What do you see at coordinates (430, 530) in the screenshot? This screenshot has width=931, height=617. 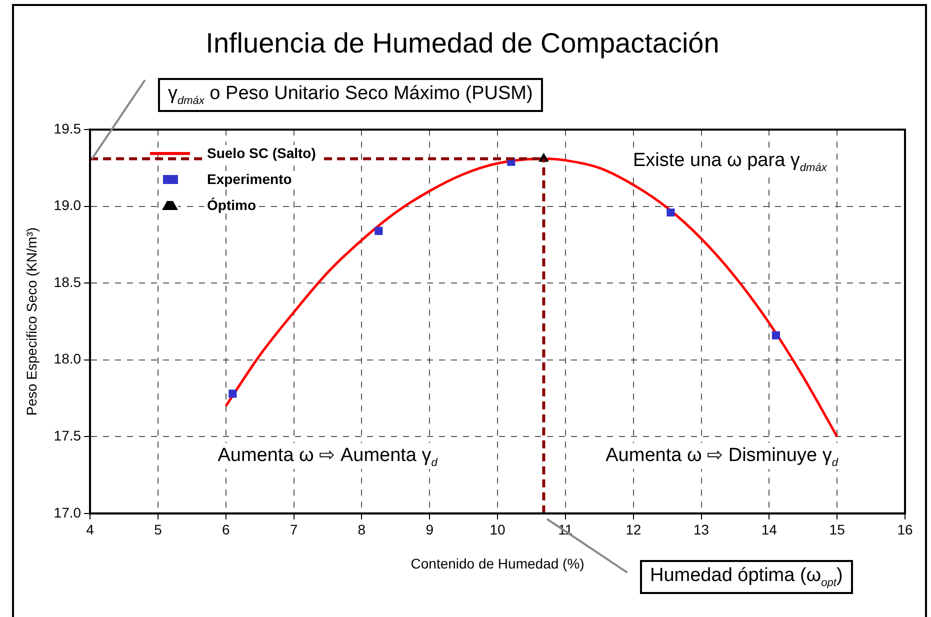 I see `x-tick-label: 9` at bounding box center [430, 530].